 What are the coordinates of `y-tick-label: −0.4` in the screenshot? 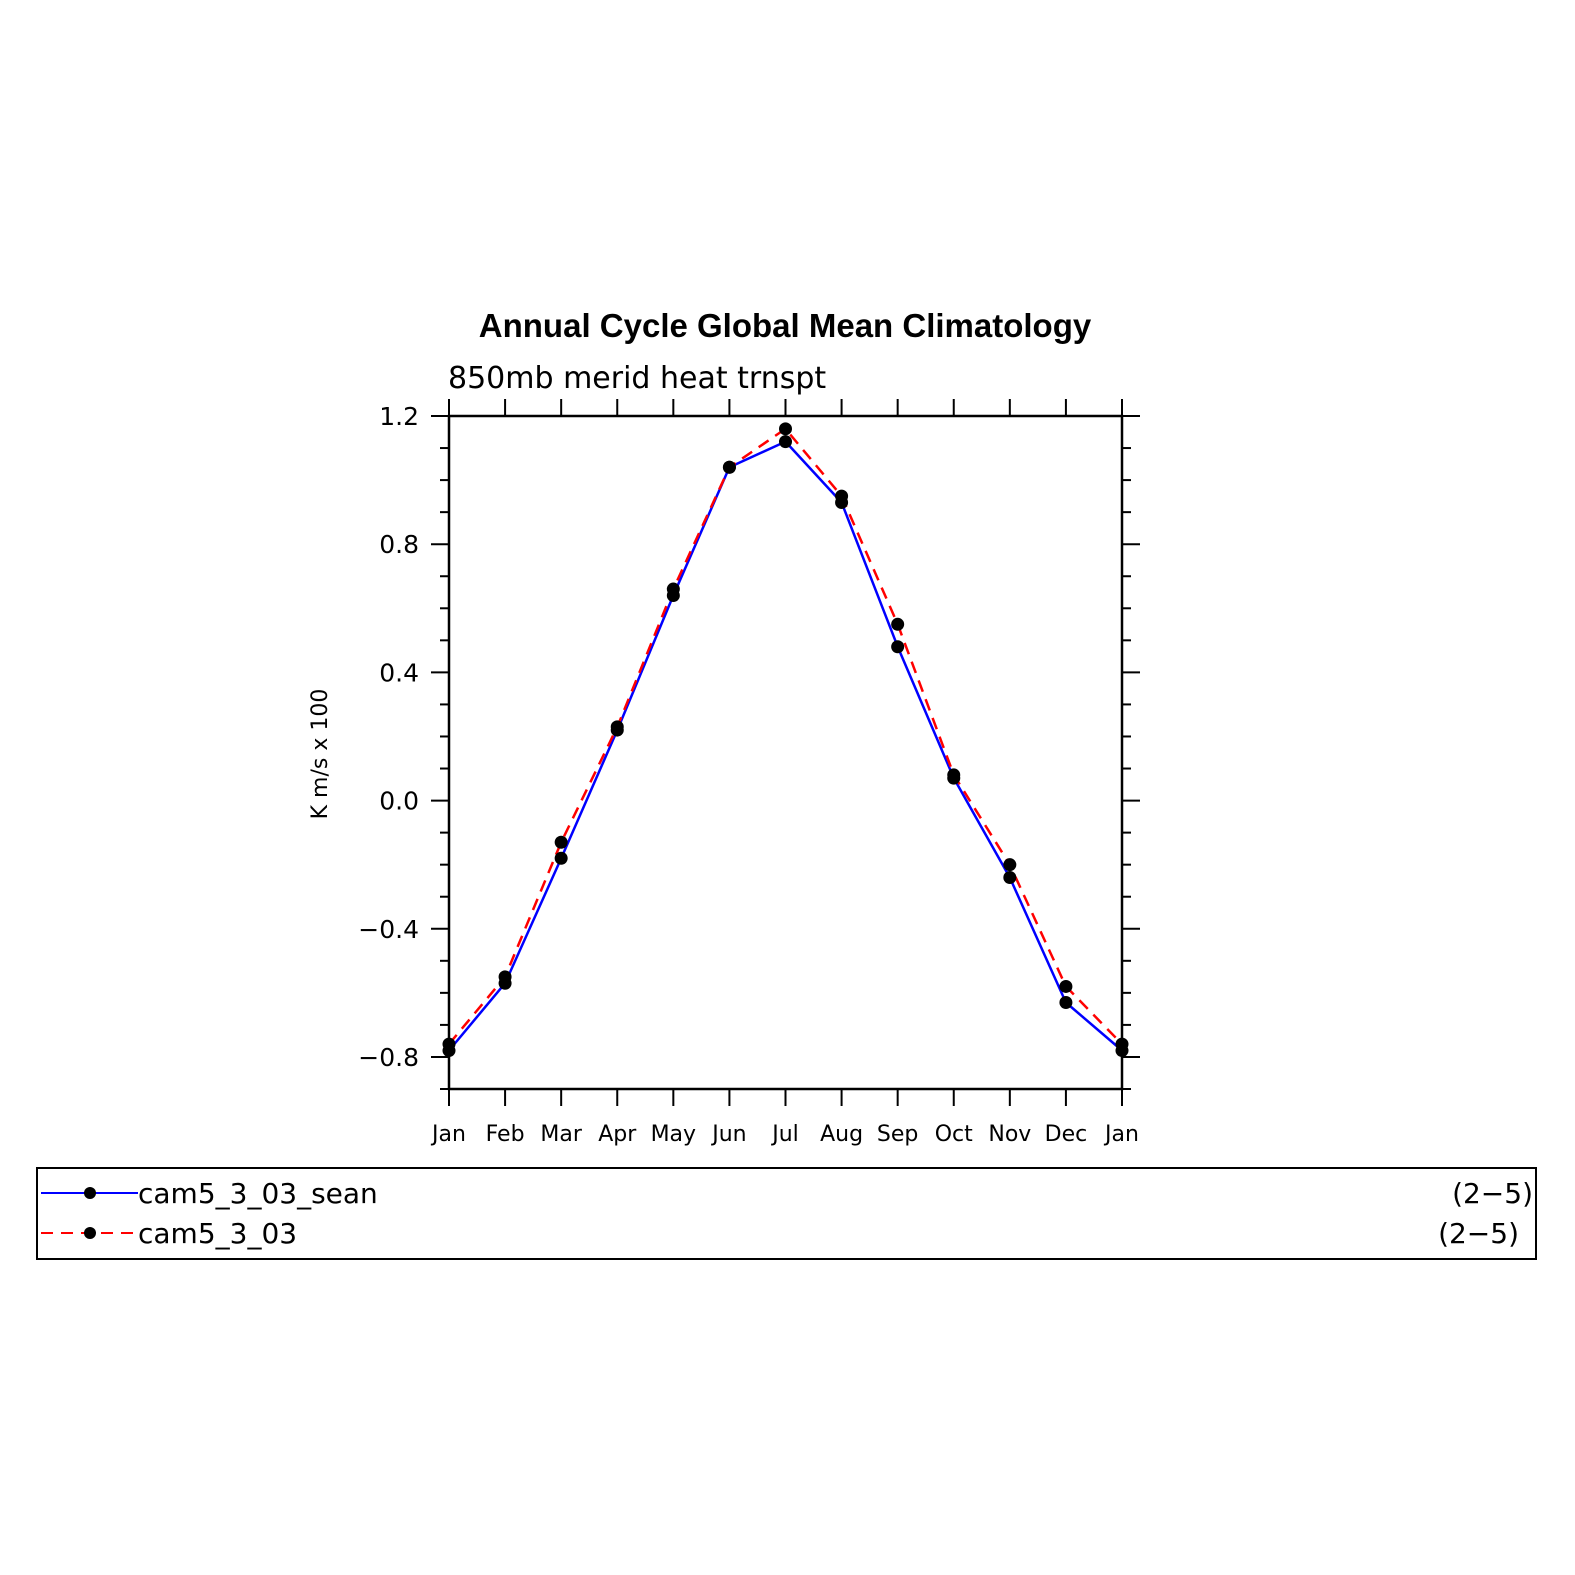 It's located at (388, 929).